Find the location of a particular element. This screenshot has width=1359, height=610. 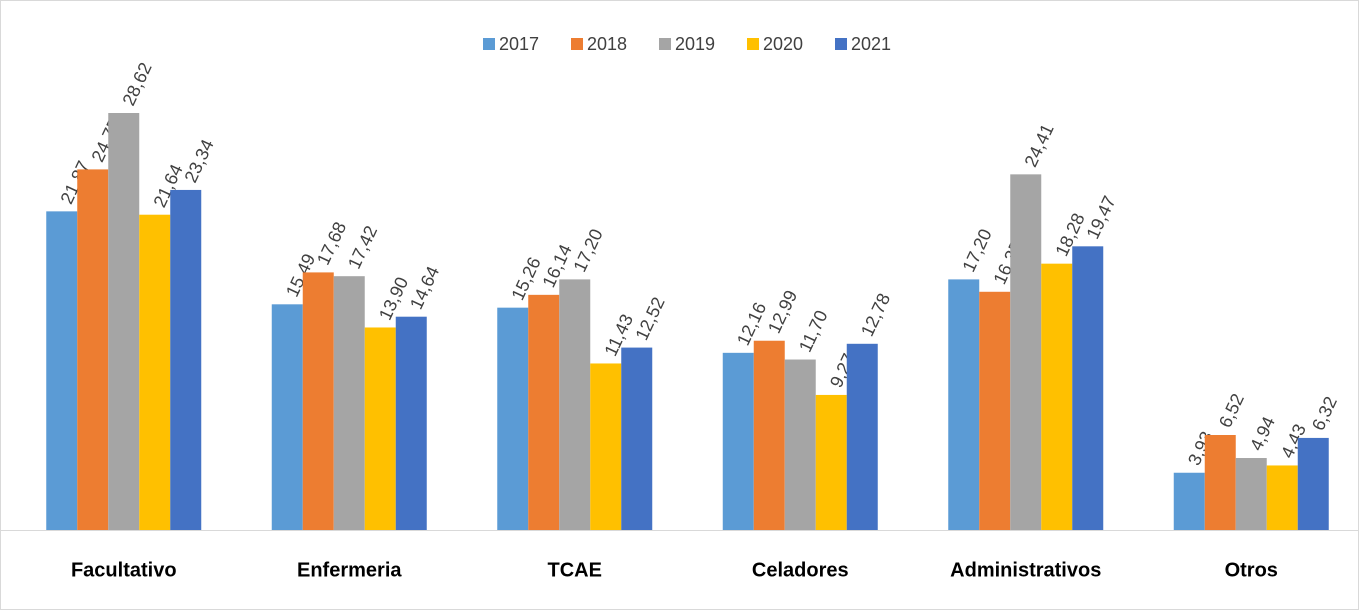

legend-label: 2017 is located at coordinates (519, 44).